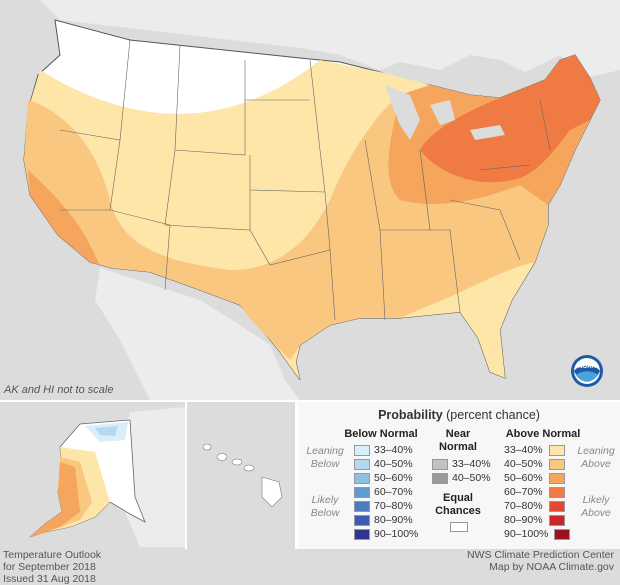  What do you see at coordinates (296, 475) in the screenshot?
I see `inset-divider-right` at bounding box center [296, 475].